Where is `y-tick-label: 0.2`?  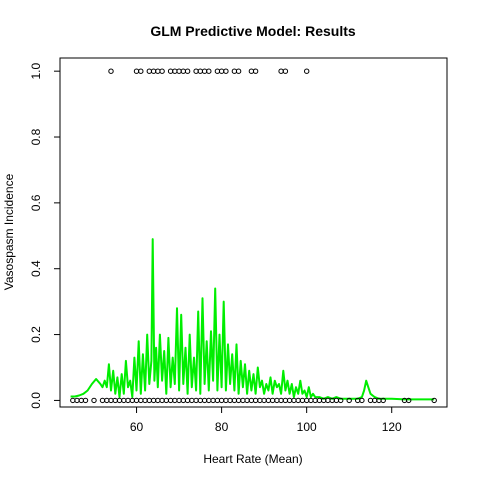
y-tick-label: 0.2 is located at coordinates (36, 334).